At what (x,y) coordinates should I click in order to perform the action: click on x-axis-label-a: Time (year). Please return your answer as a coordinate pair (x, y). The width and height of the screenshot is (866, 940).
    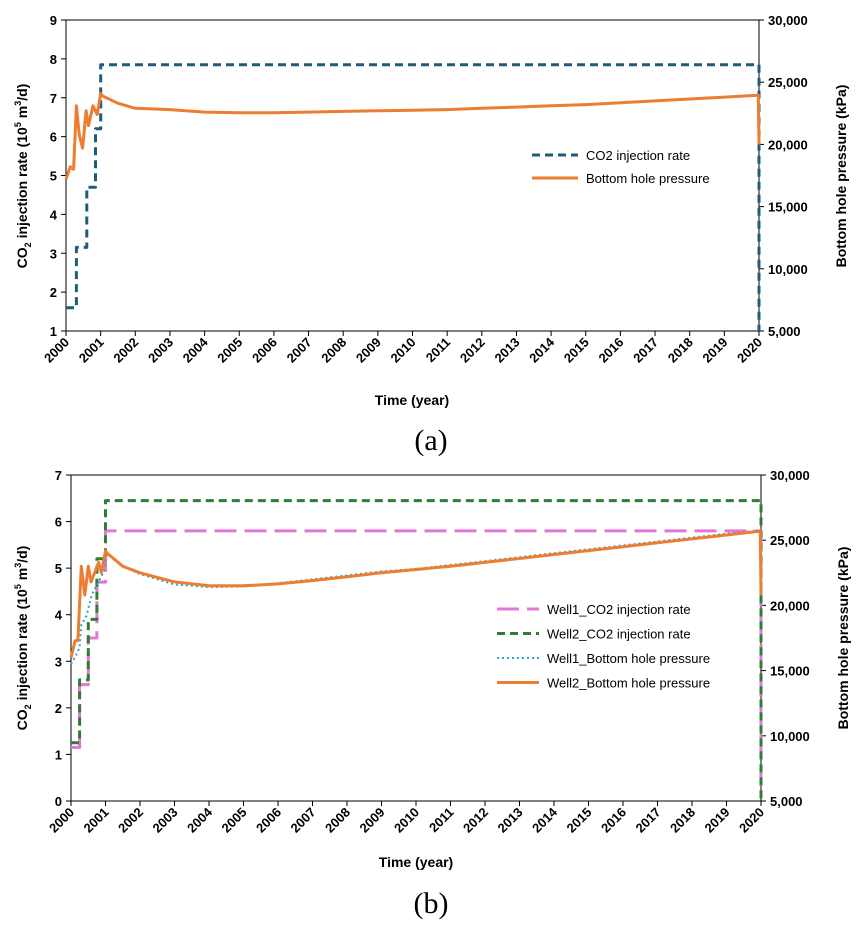
    Looking at the image, I should click on (412, 400).